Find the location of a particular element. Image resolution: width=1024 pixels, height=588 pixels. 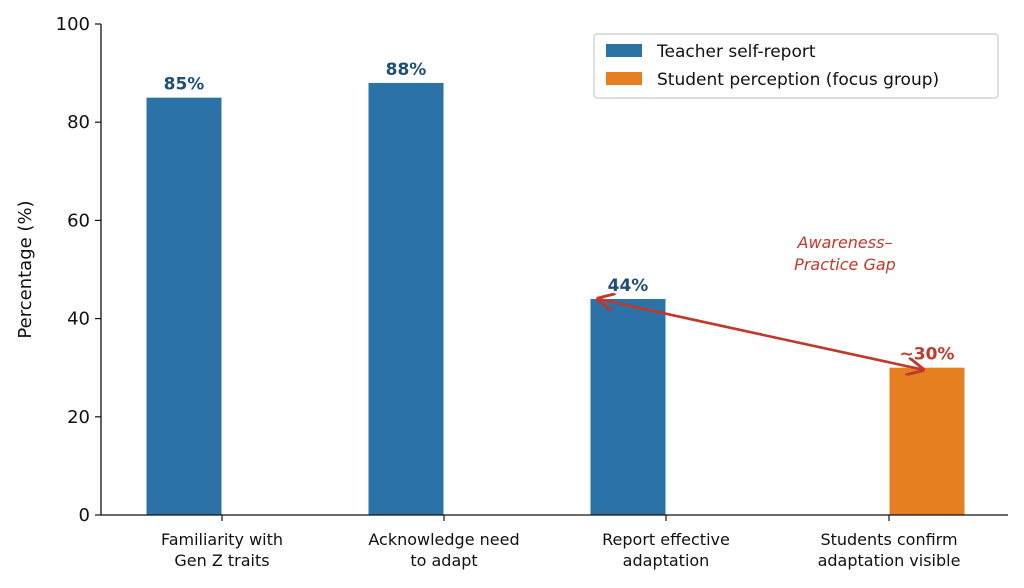

data-label-teacher-2: 44% is located at coordinates (628, 286).